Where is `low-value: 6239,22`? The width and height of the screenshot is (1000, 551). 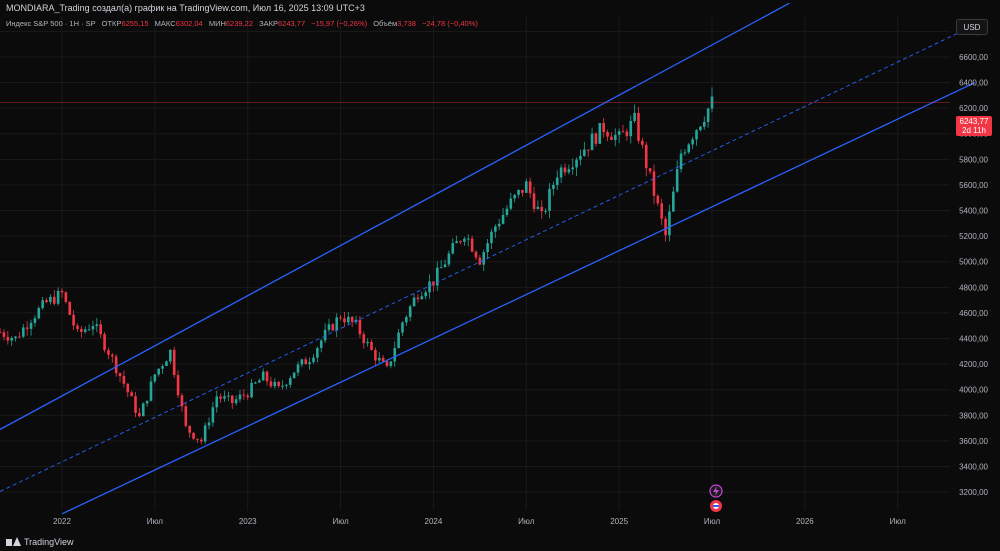 low-value: 6239,22 is located at coordinates (239, 23).